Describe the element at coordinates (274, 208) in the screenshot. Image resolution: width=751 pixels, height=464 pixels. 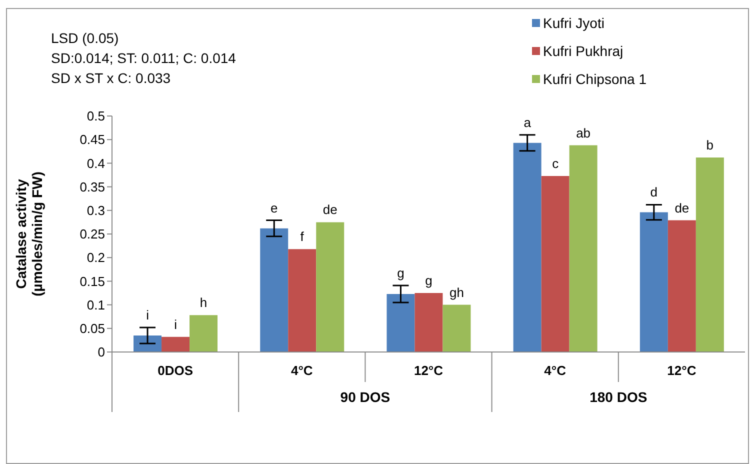
I see `data-label: e` at that location.